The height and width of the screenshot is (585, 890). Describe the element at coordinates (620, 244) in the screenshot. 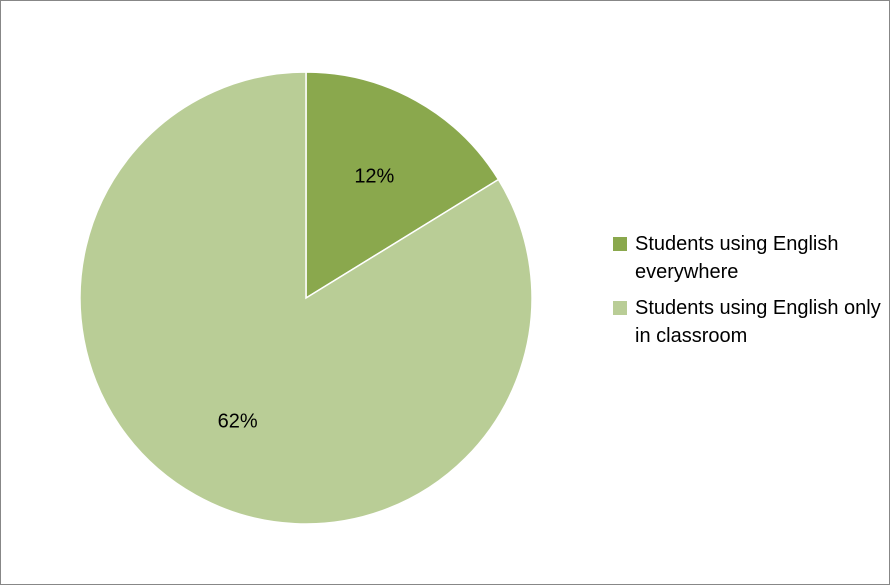

I see `legend-swatch-english-everywhere` at that location.